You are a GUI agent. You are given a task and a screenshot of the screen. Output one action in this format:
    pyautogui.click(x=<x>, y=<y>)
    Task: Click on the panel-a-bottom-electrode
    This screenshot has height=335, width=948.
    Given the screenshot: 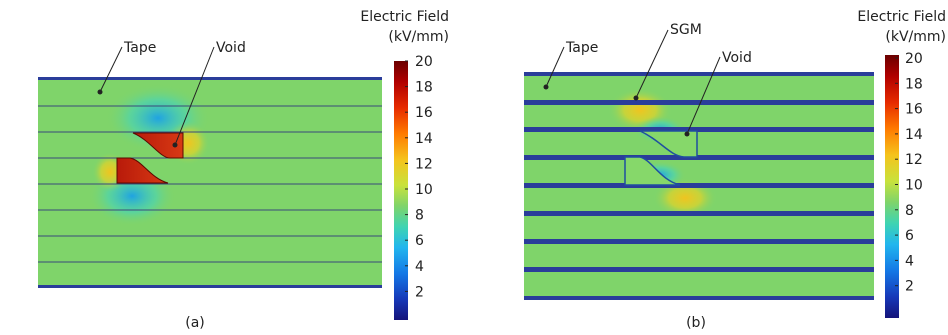 What is the action you would take?
    pyautogui.click(x=210, y=286)
    